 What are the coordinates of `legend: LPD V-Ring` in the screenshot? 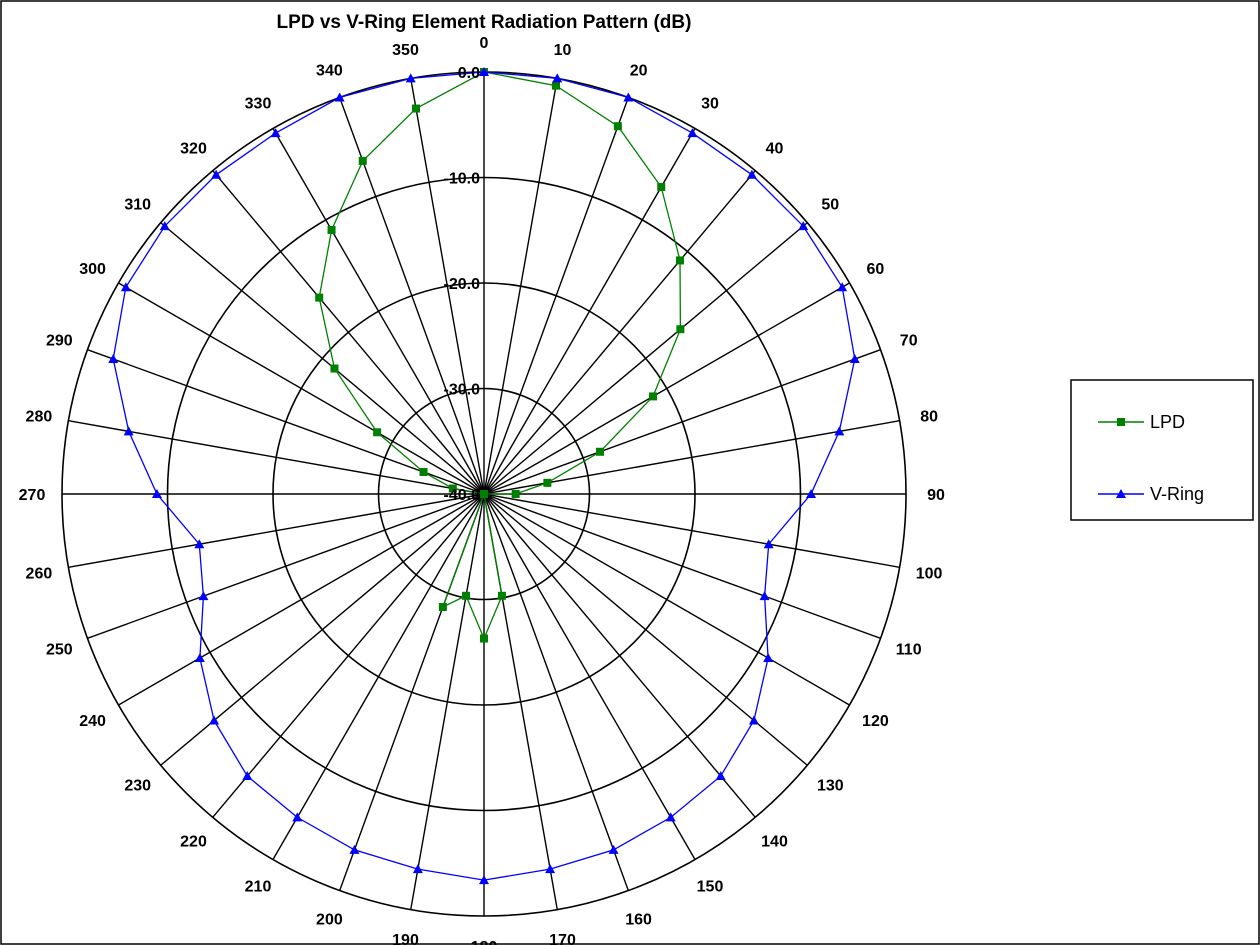 It's located at (1162, 450).